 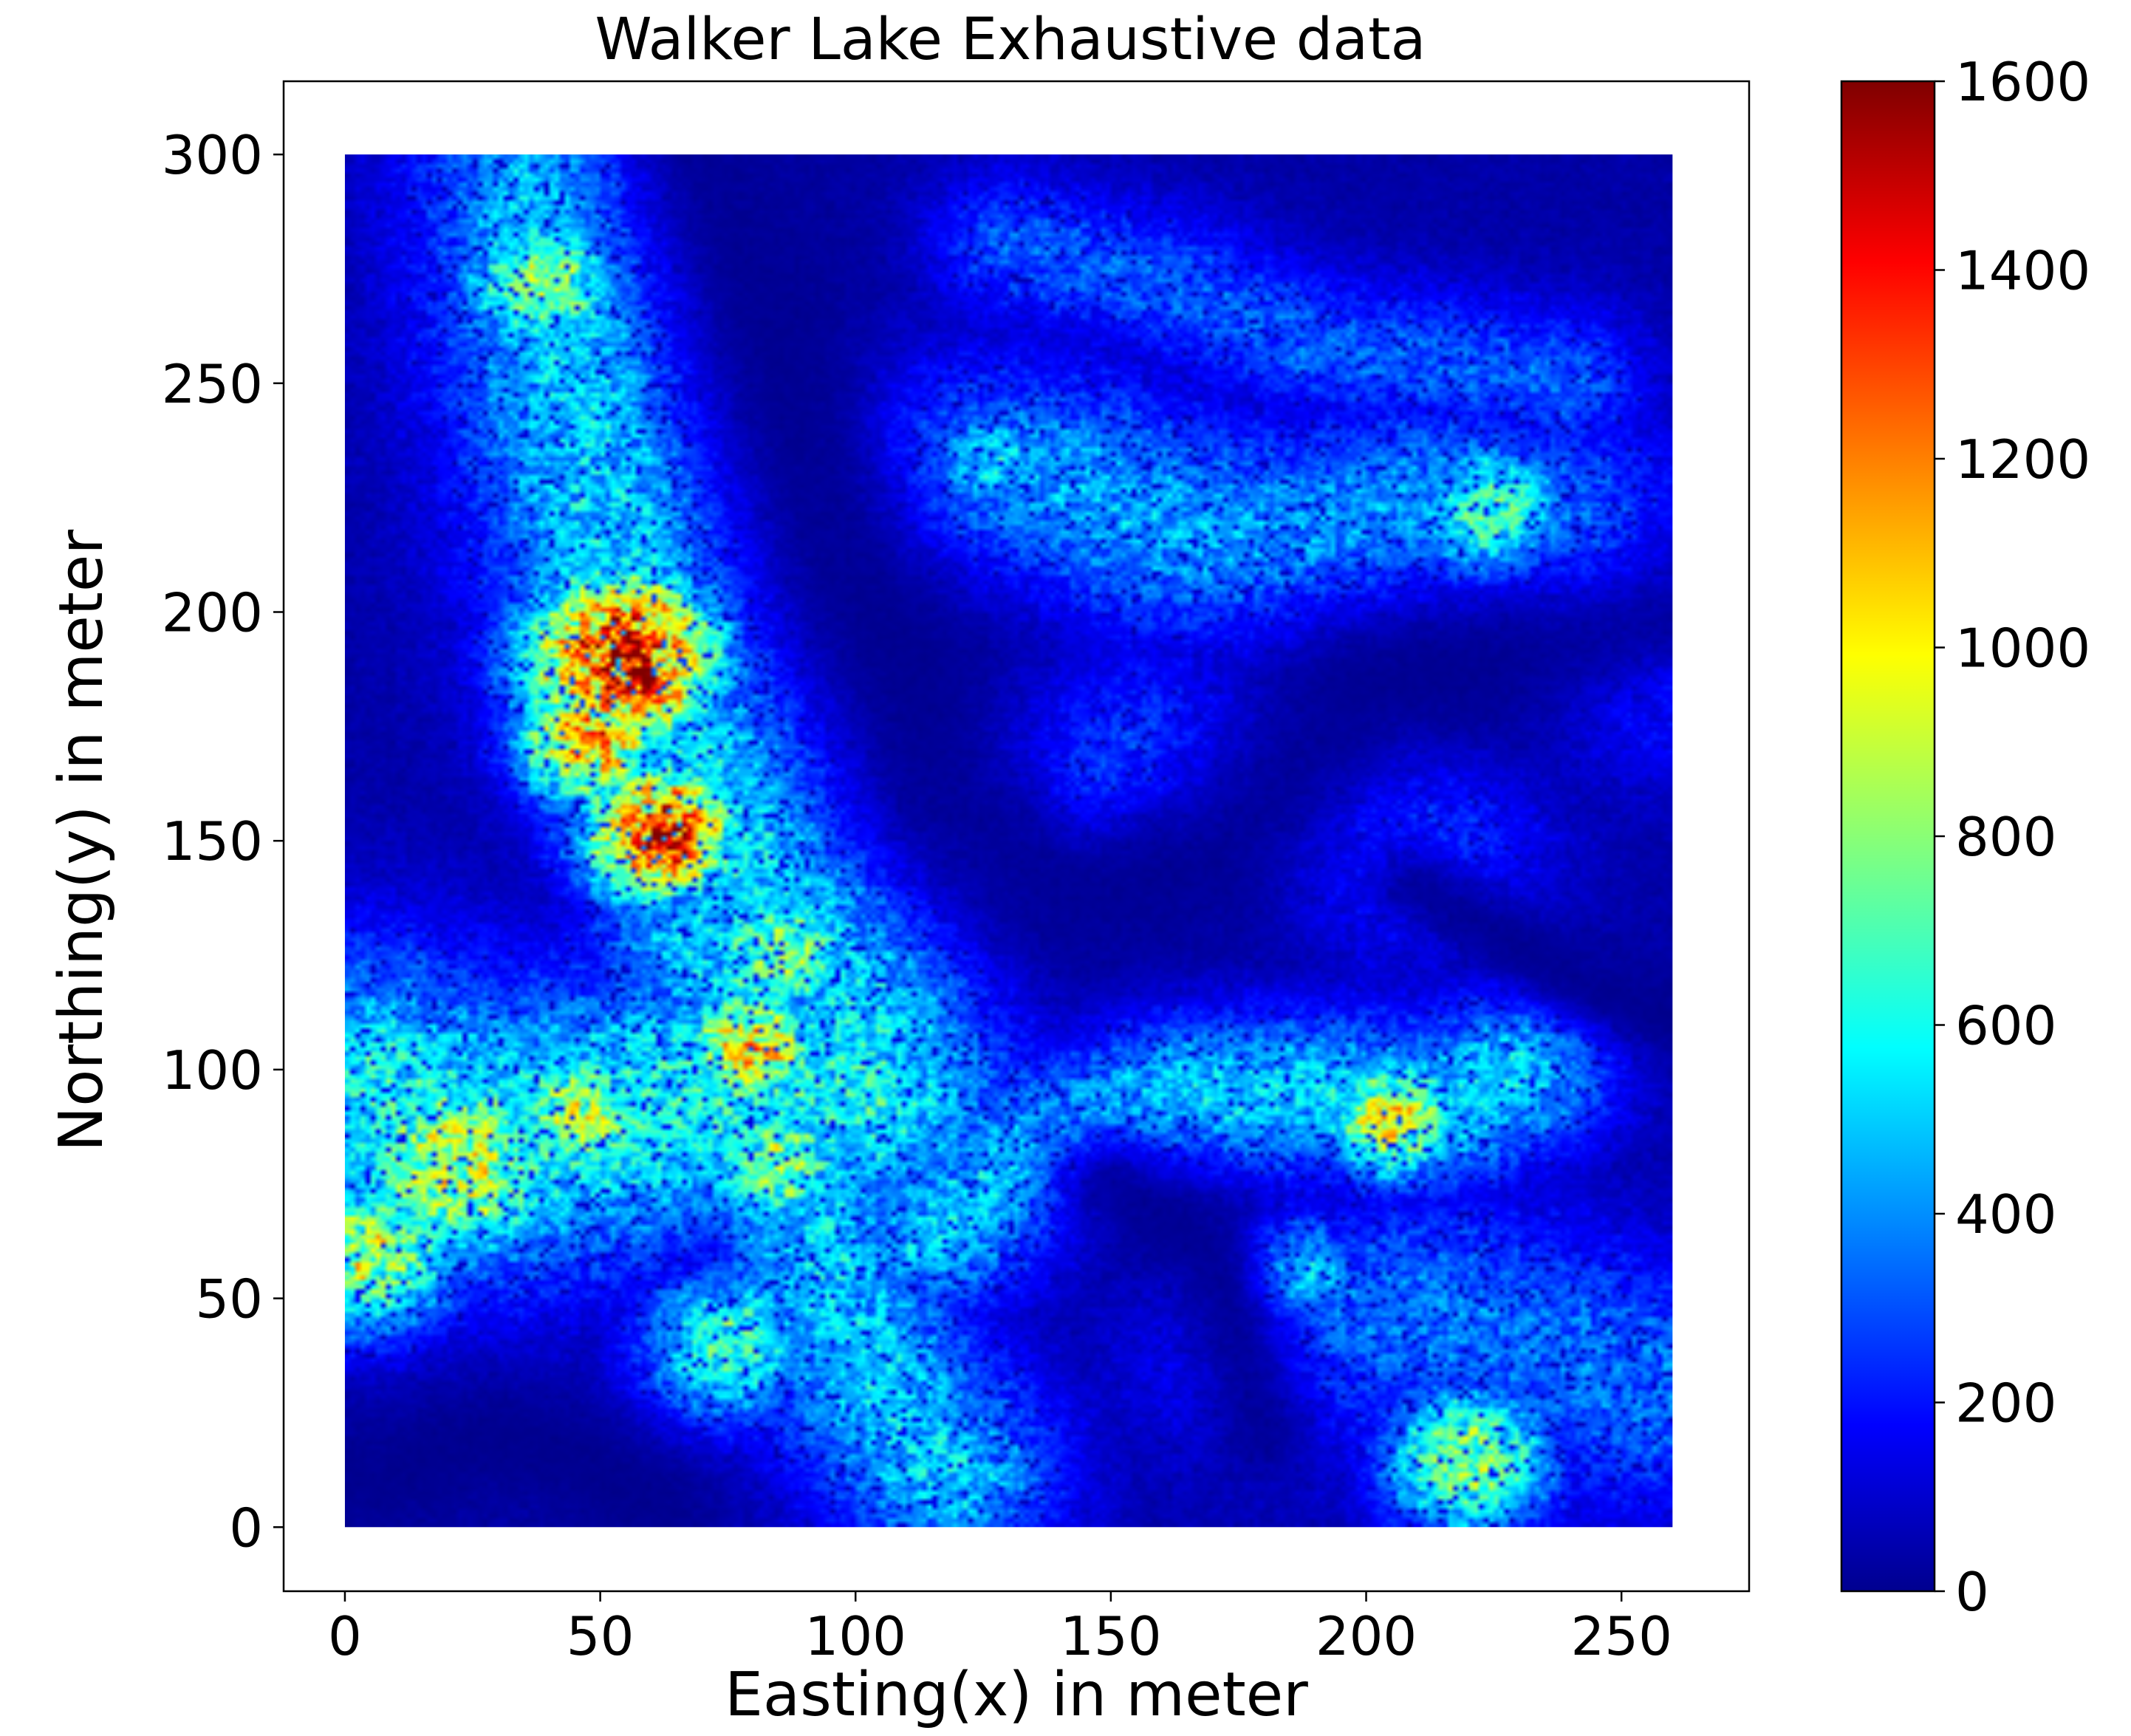 I want to click on x-tick-label: 50, so click(x=600, y=1636).